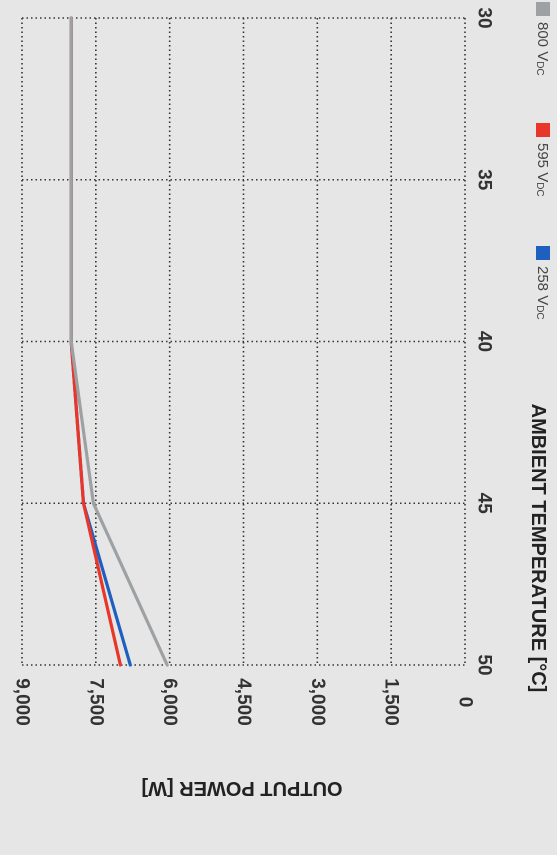 The width and height of the screenshot is (557, 855). I want to click on y-tick-label: 6,000, so click(169, 702).